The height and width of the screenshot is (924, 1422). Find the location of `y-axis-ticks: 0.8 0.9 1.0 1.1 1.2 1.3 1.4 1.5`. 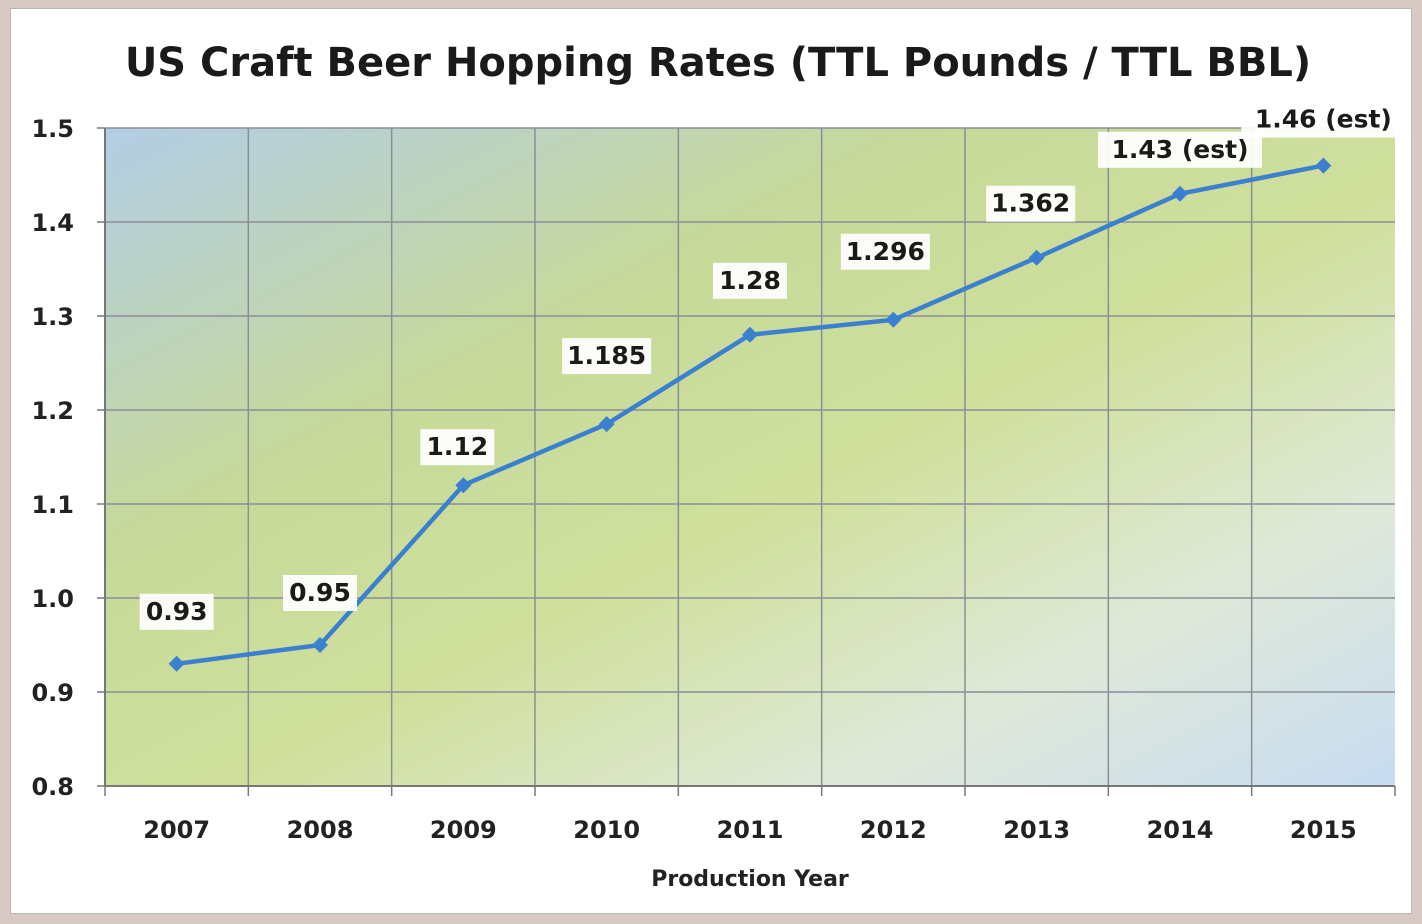

y-axis-ticks: 0.8 0.9 1.0 1.1 1.2 1.3 1.4 1.5 is located at coordinates (68, 458).